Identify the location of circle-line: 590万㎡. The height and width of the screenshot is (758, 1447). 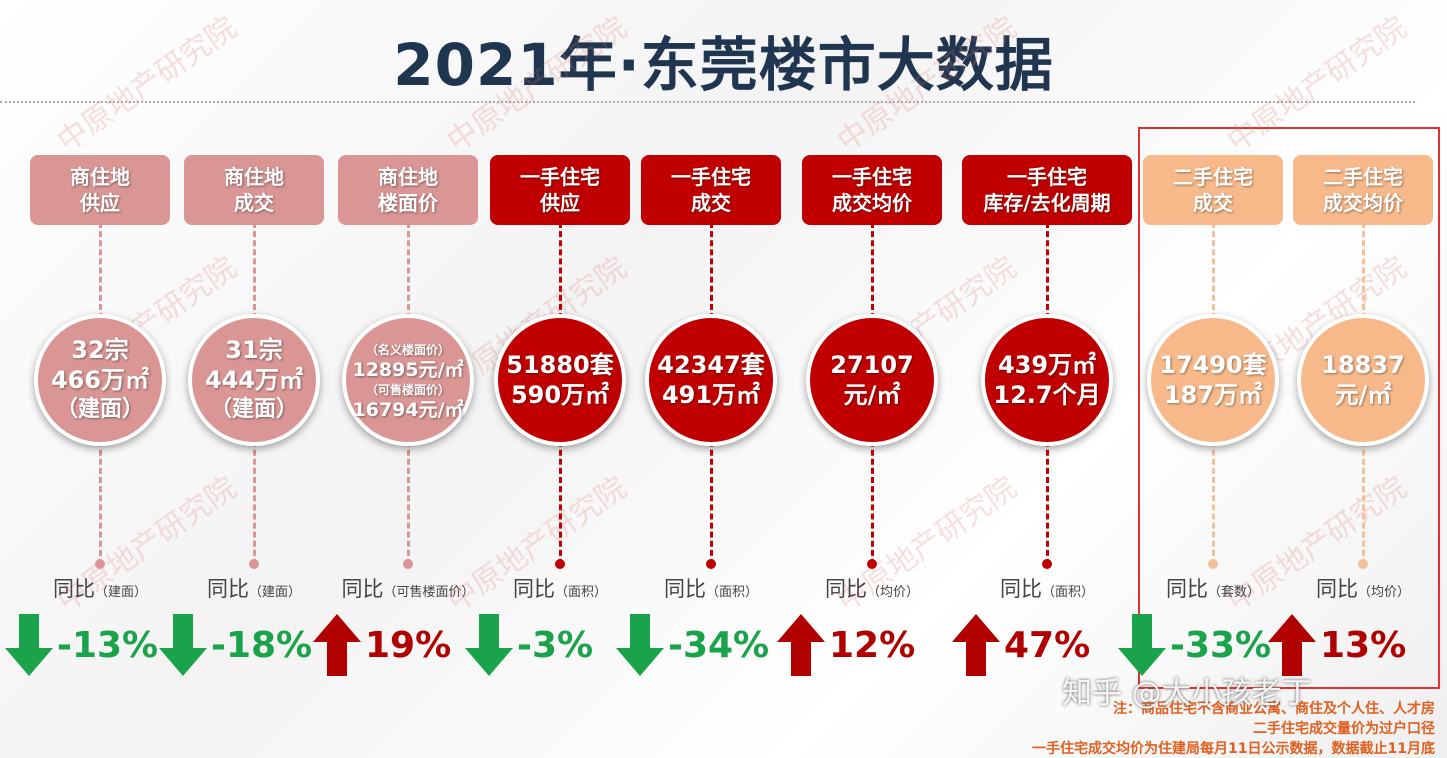
(560, 395).